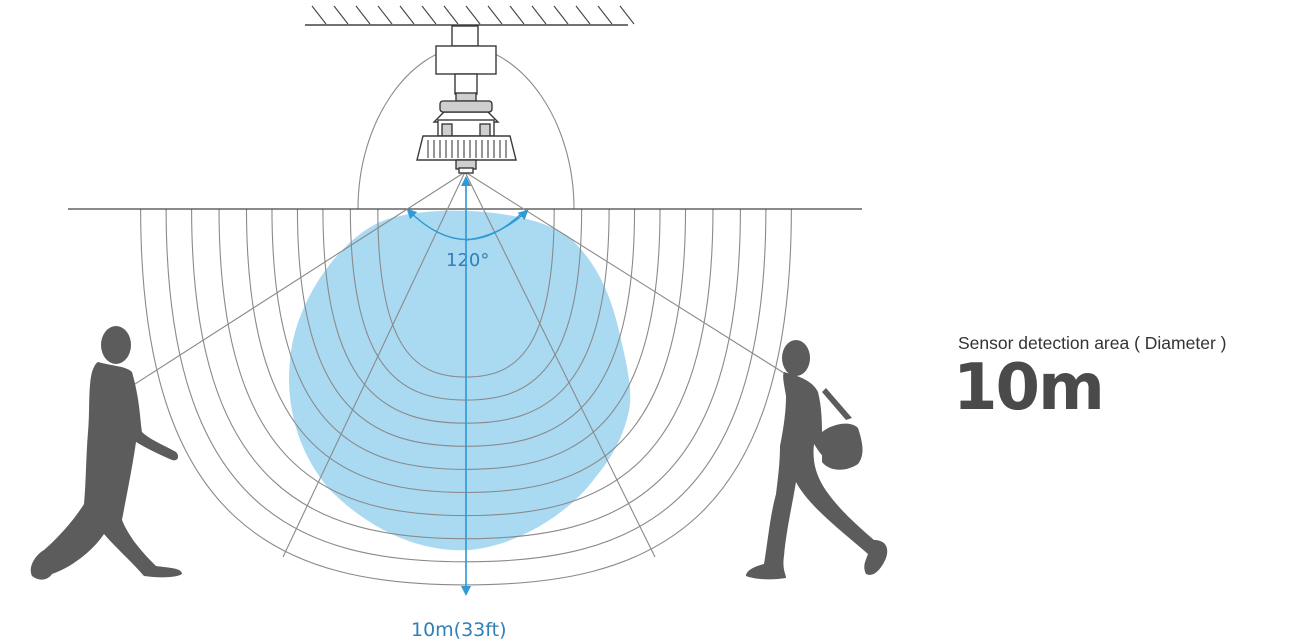 This screenshot has width=1303, height=643. Describe the element at coordinates (1029, 388) in the screenshot. I see `detection-diameter-value: 10m` at that location.